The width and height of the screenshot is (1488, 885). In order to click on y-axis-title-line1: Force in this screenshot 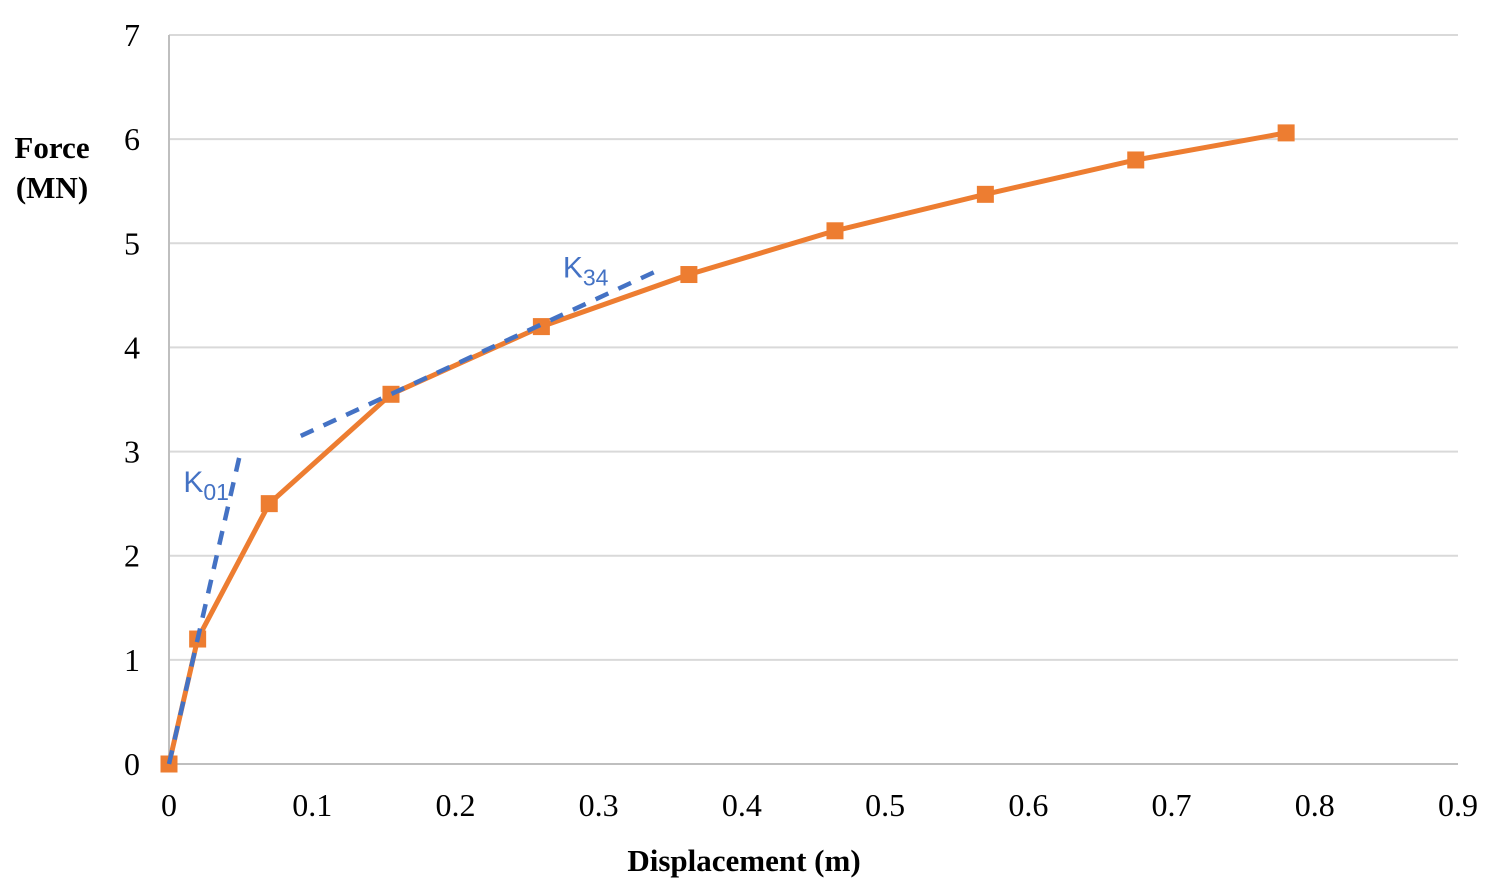, I will do `click(52, 147)`.